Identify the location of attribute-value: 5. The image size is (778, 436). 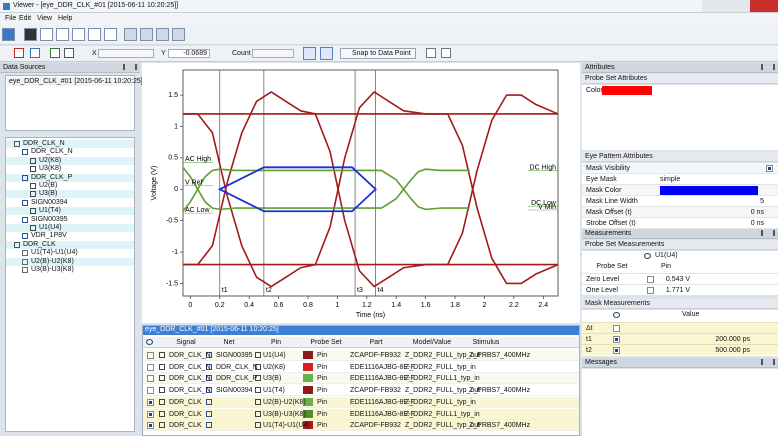
(762, 201).